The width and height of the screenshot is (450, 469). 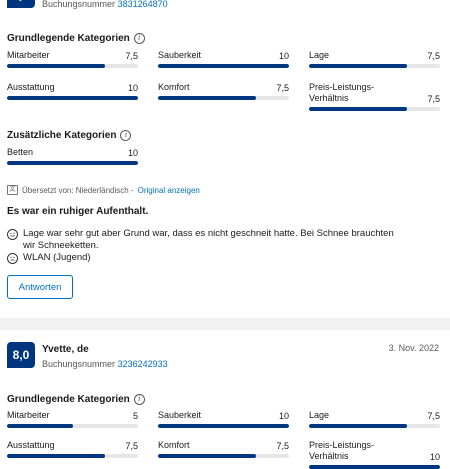 I want to click on review-title: Es war ein ruhiger Aufenthalt., so click(x=78, y=211).